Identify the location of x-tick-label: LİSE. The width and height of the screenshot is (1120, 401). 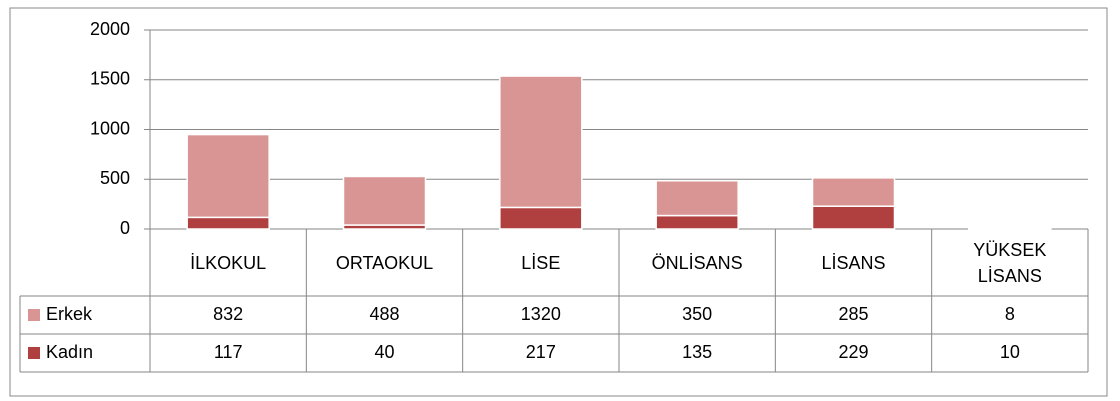
(541, 262).